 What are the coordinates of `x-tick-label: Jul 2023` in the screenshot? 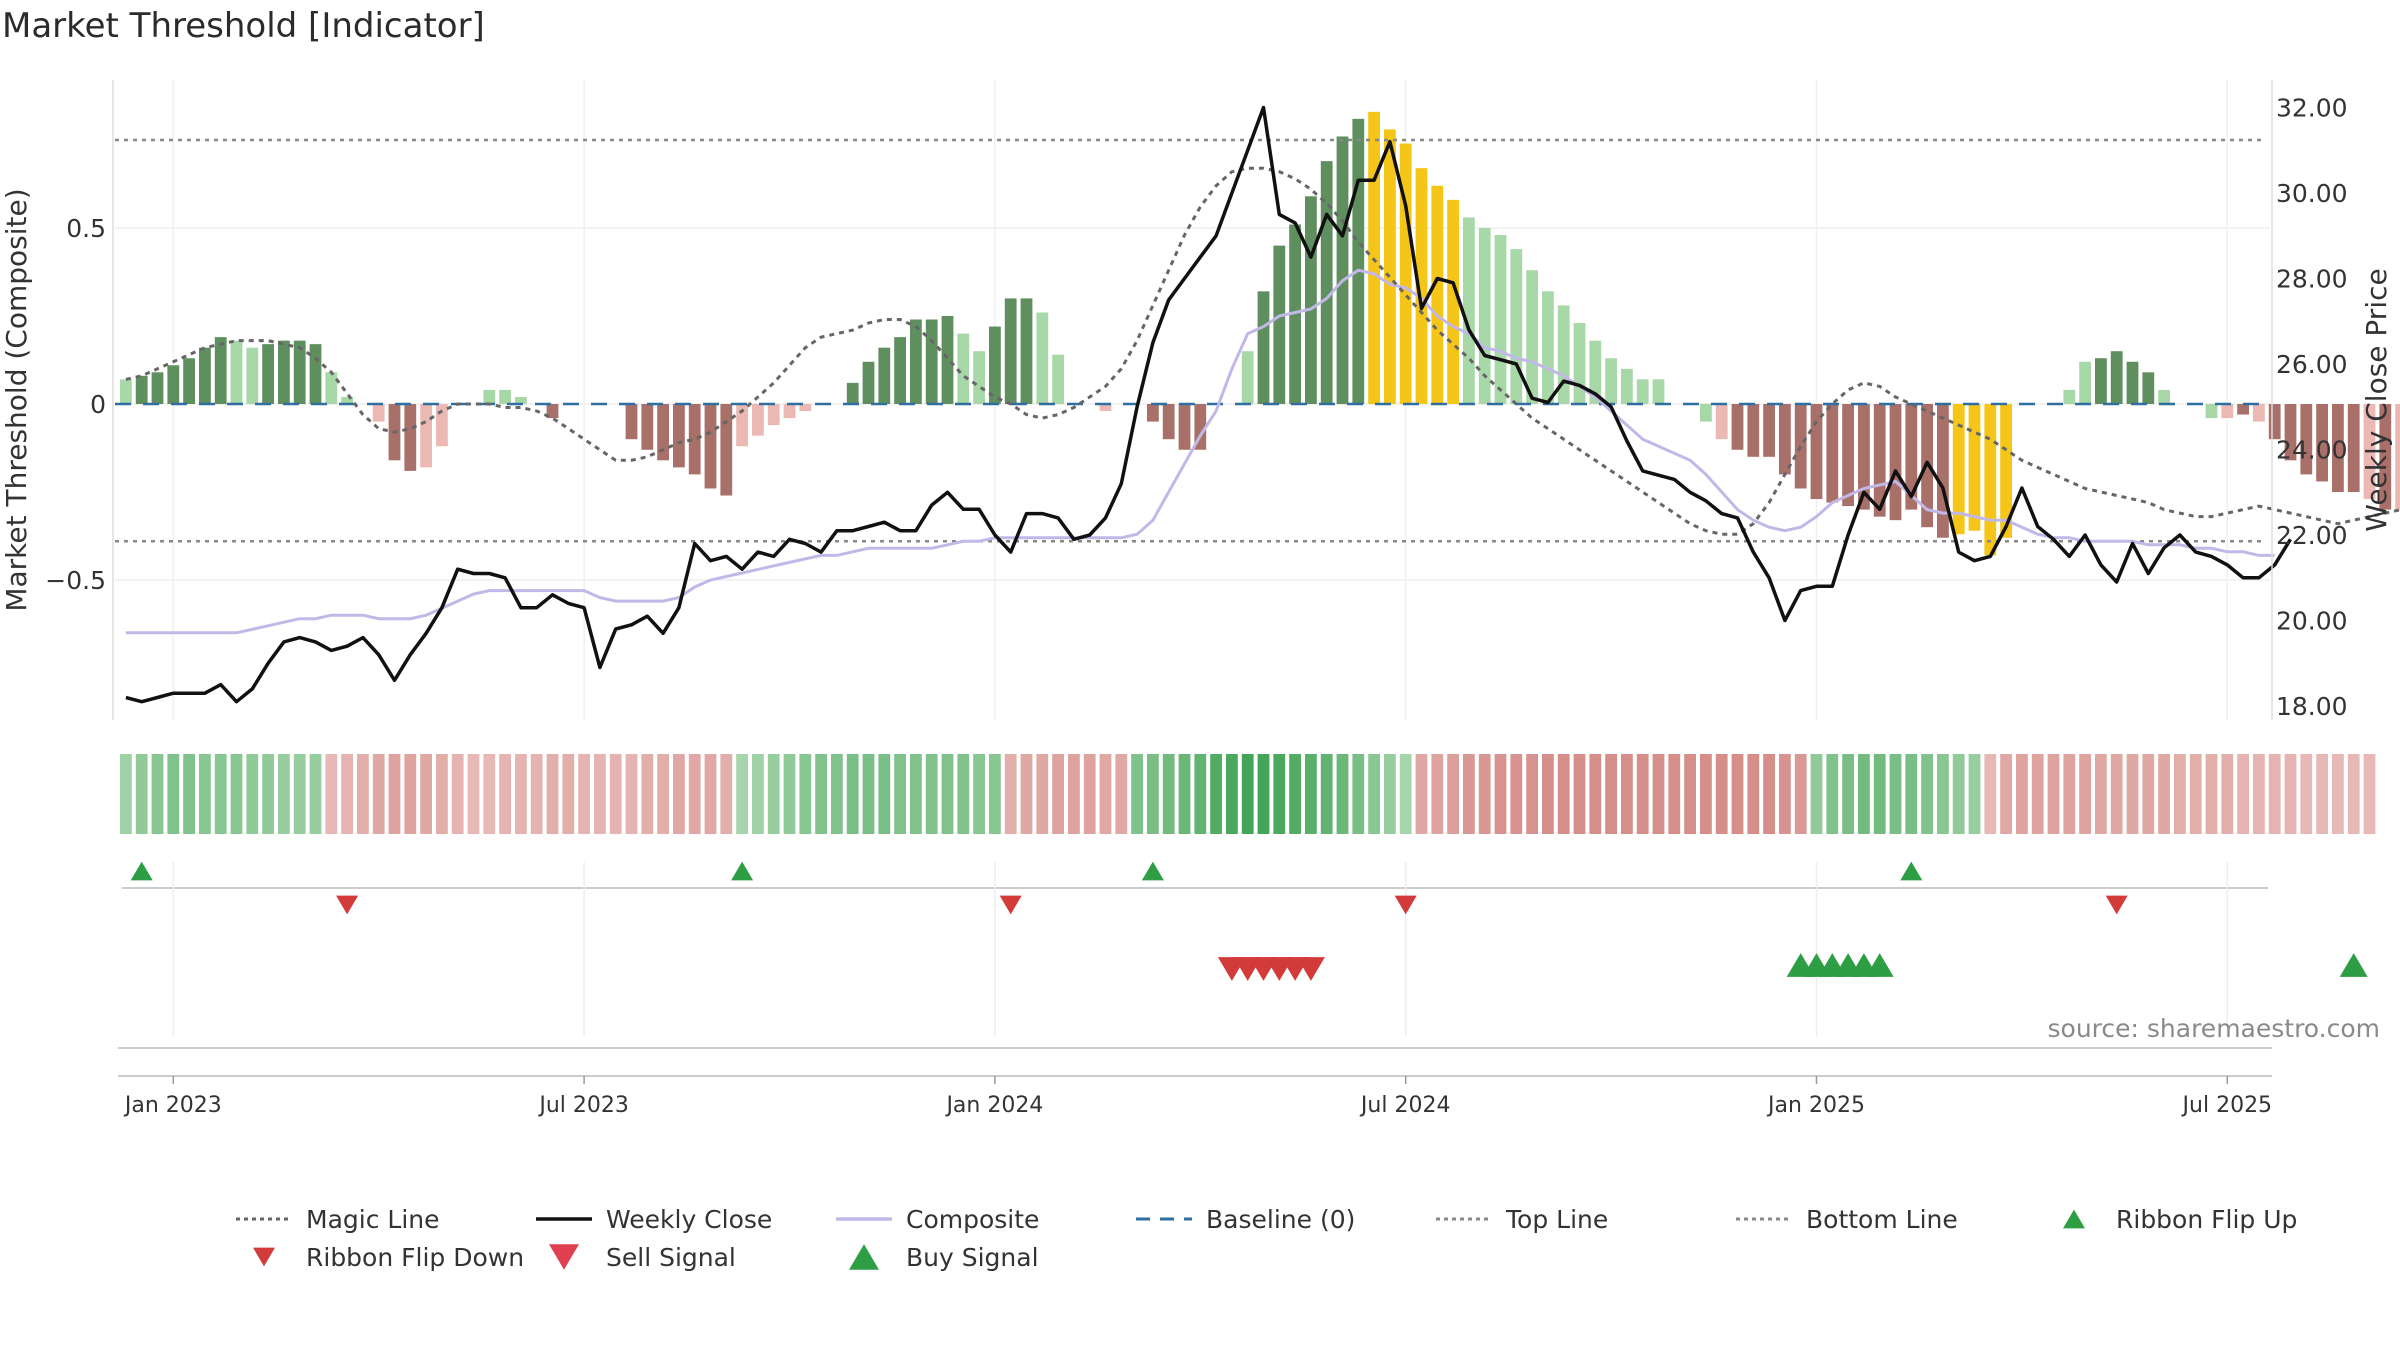 It's located at (583, 1105).